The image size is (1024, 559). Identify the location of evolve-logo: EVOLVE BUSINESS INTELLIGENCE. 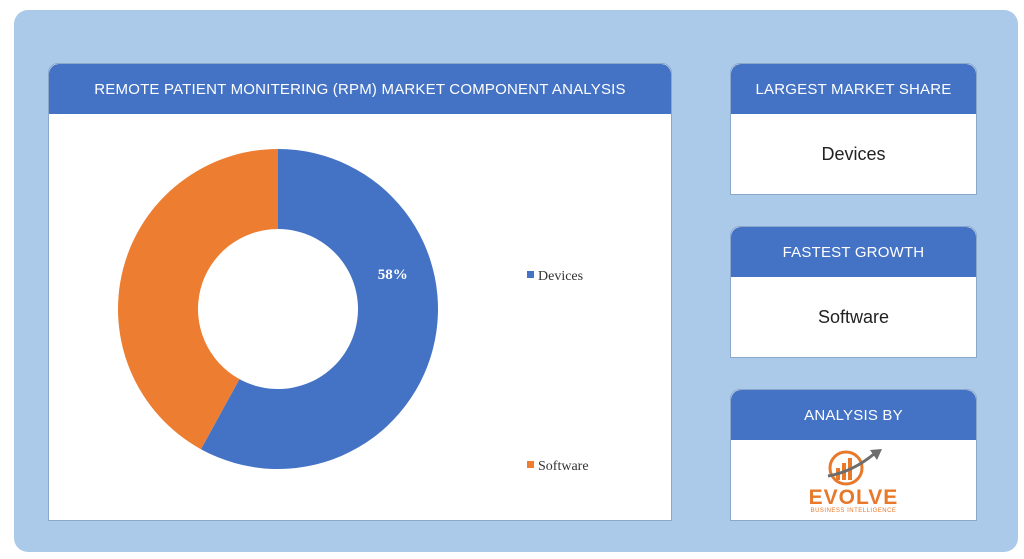
(853, 480).